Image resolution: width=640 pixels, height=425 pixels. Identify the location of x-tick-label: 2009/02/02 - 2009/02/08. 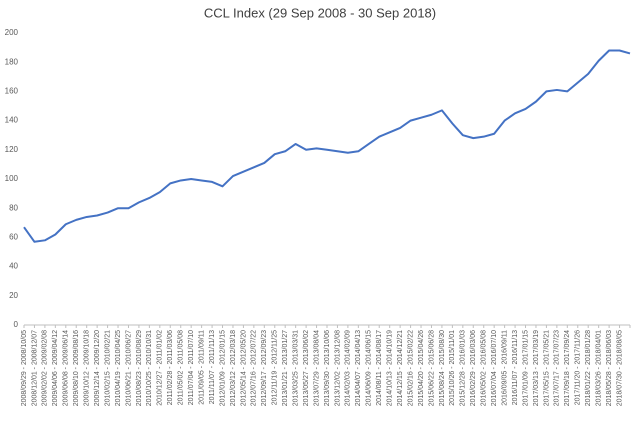
(45, 368).